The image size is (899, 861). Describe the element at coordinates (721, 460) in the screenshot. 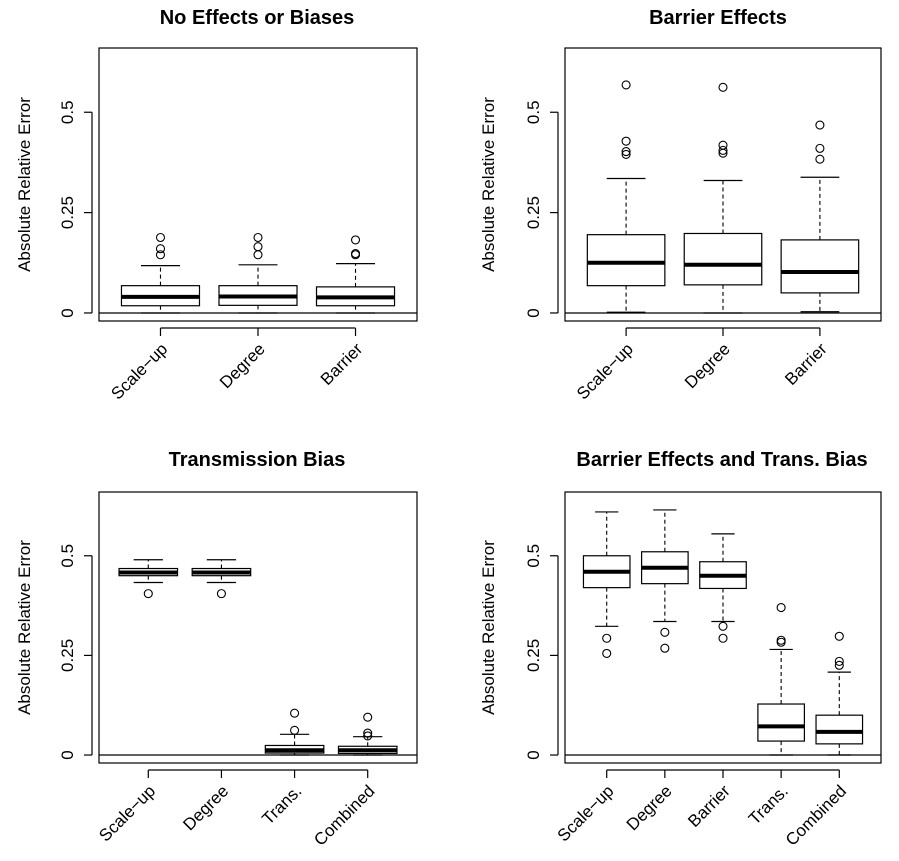

I see `panel-title: Barrier Effects and Trans. Bias` at that location.